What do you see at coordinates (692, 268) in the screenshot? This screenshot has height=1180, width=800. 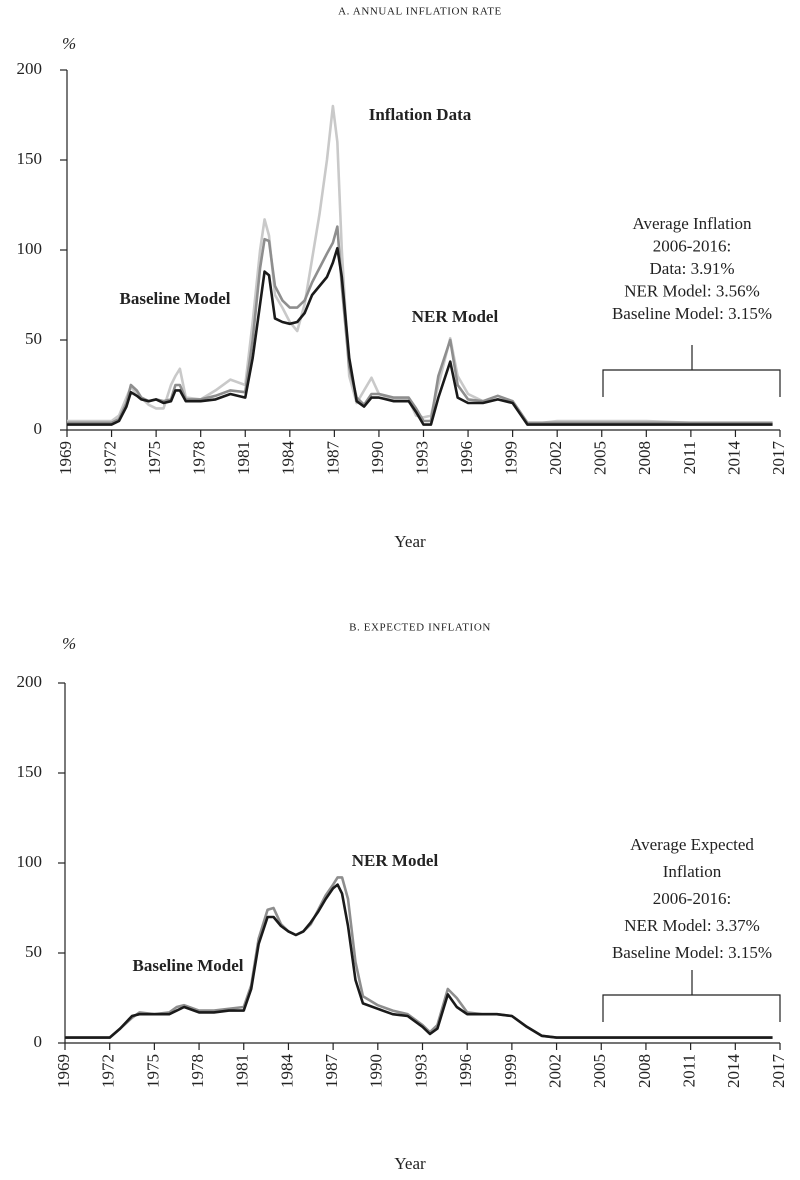 I see `annotation: Data: 3.91%` at bounding box center [692, 268].